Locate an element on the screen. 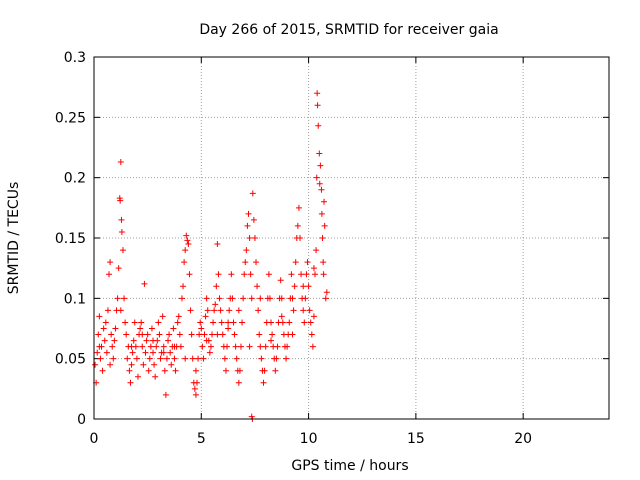 The height and width of the screenshot is (480, 640). x-tick-label: 10 is located at coordinates (309, 439).